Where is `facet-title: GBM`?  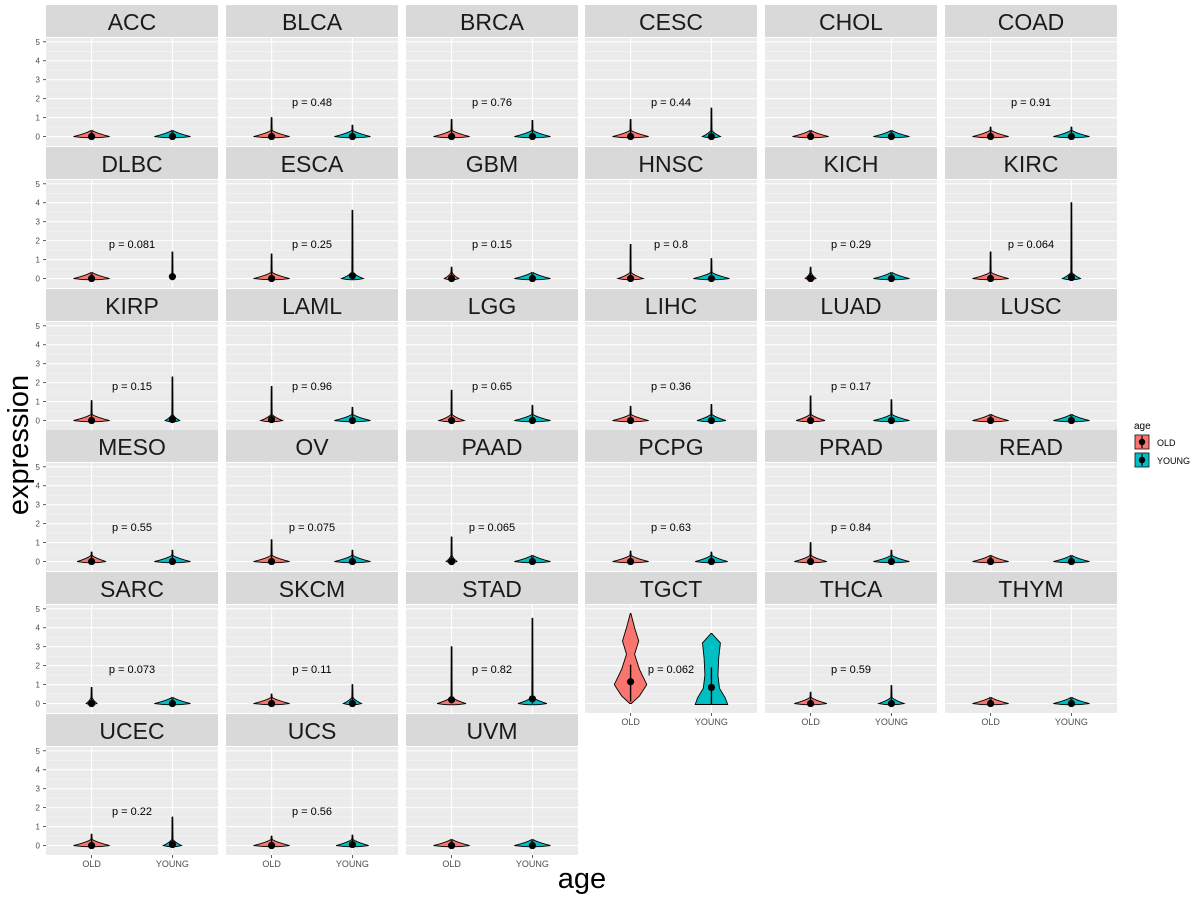 facet-title: GBM is located at coordinates (492, 164).